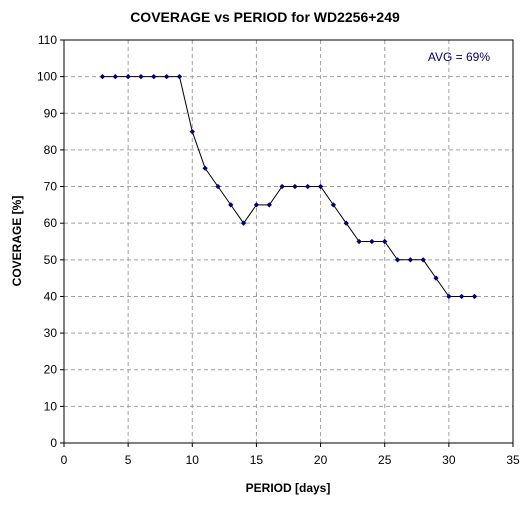 The height and width of the screenshot is (506, 531). I want to click on x-tick-label: 15, so click(257, 460).